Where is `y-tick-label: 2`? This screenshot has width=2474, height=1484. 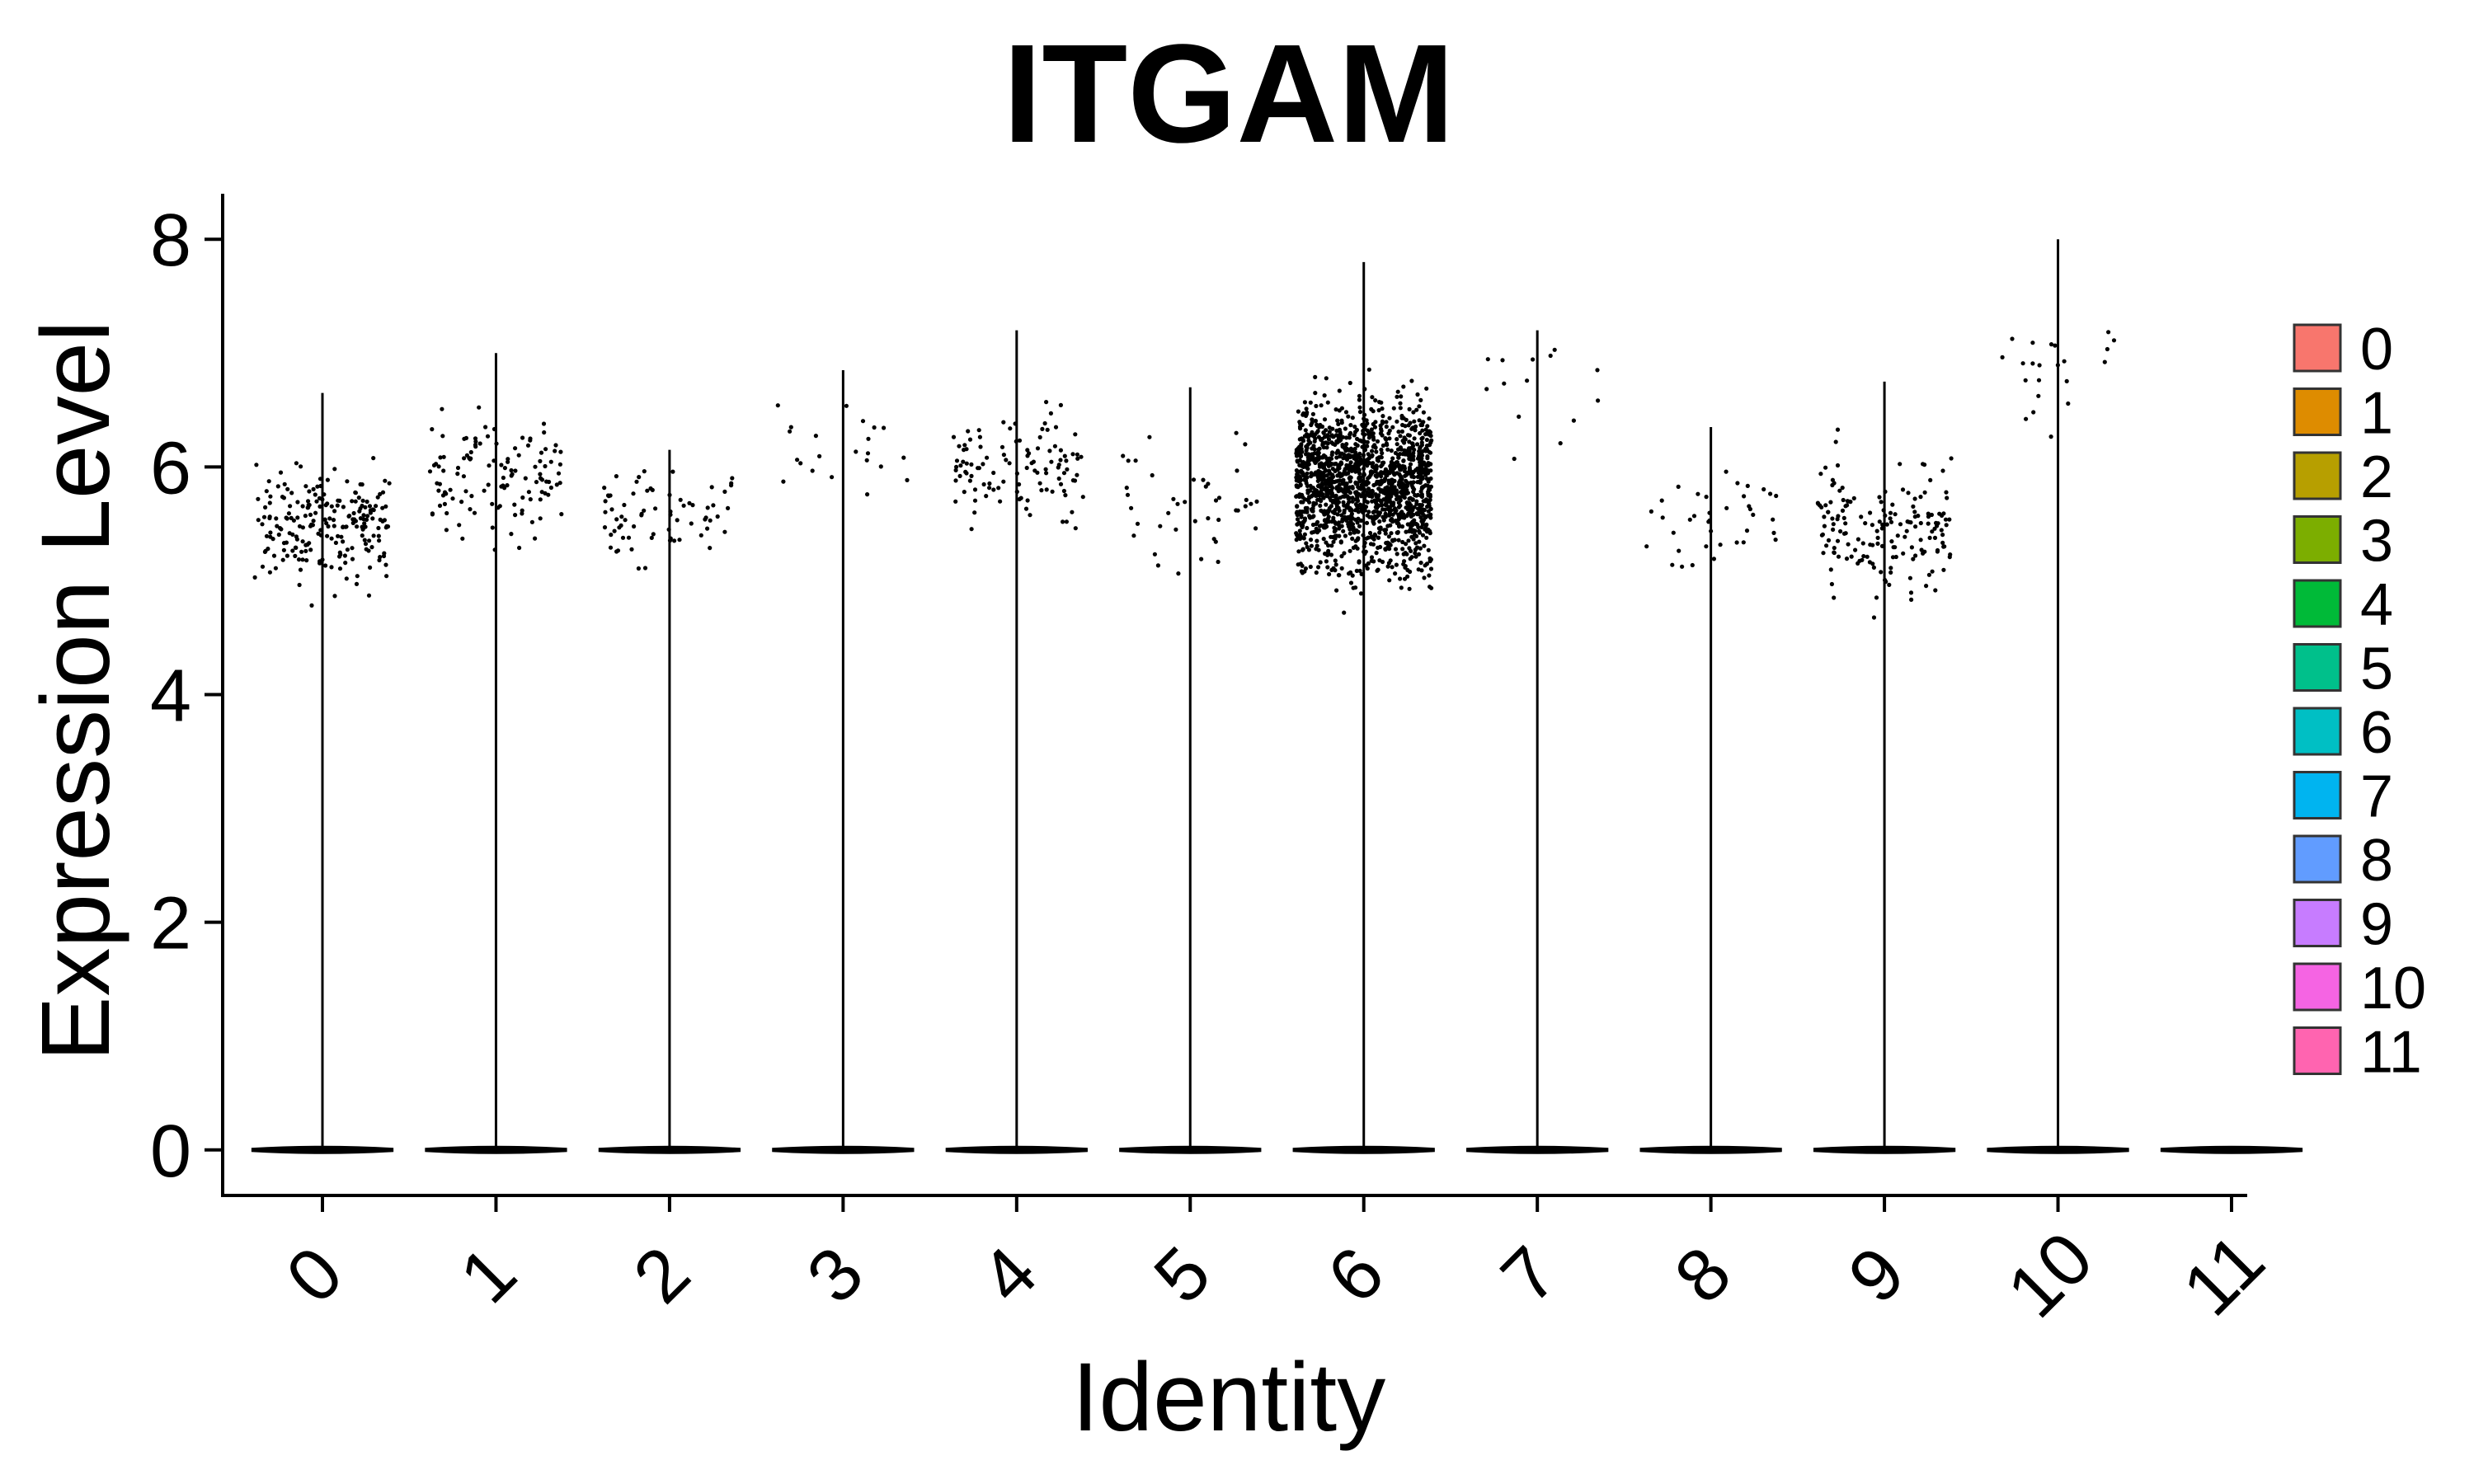
y-tick-label: 2 is located at coordinates (170, 924).